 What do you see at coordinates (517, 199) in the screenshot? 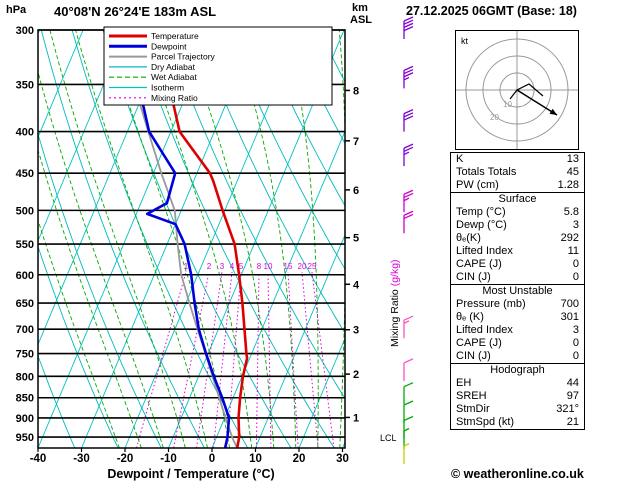
I see `stats-section-header: Surface` at bounding box center [517, 199].